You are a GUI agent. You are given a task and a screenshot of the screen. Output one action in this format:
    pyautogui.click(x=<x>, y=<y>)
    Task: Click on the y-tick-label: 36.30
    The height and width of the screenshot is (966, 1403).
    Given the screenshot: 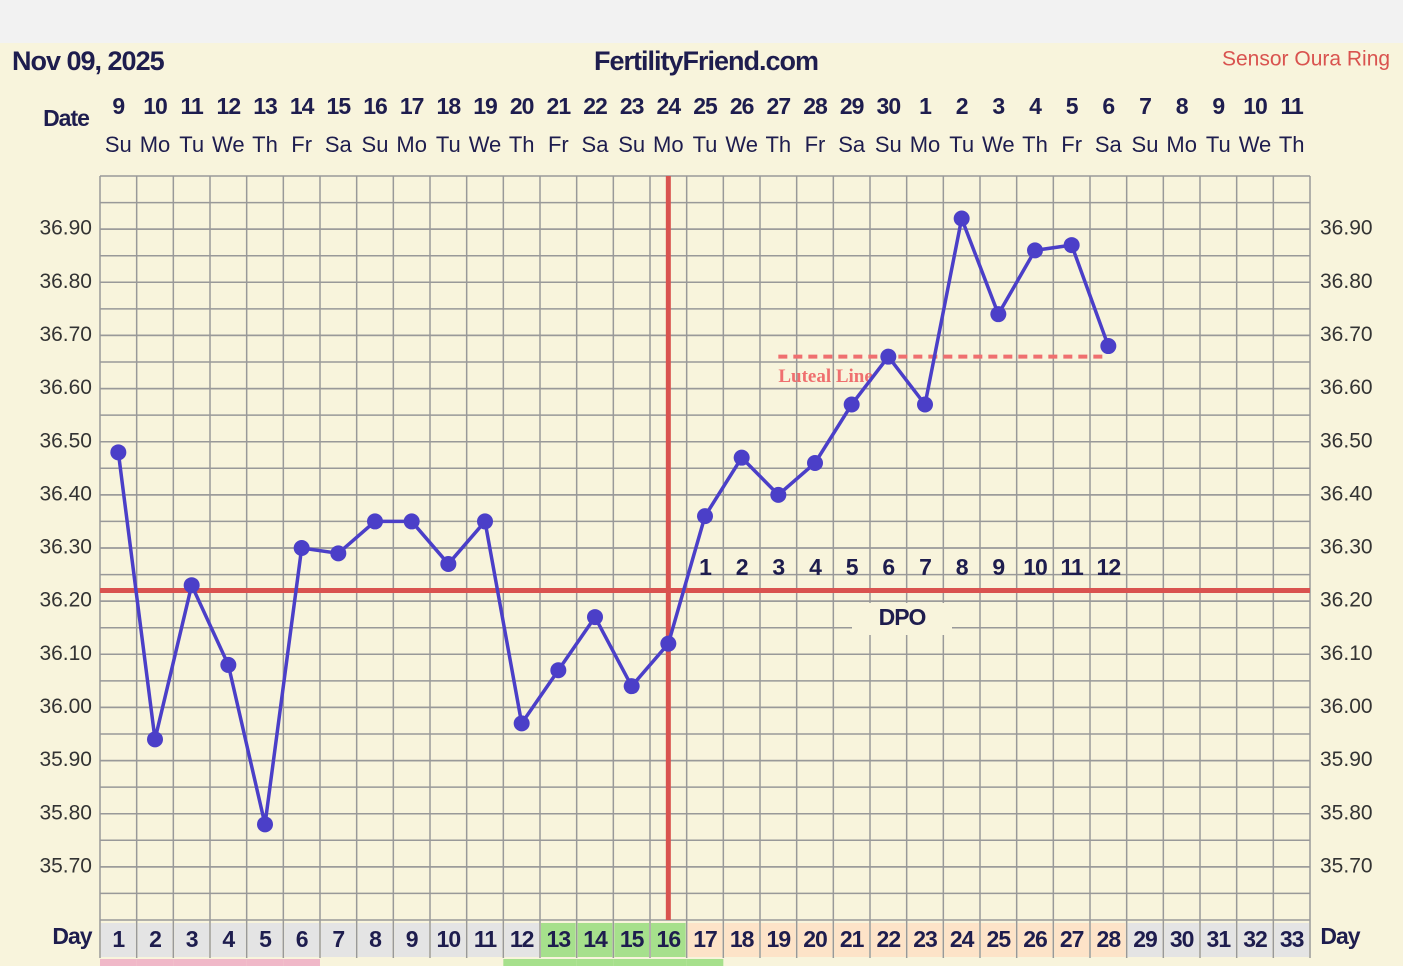 What is the action you would take?
    pyautogui.click(x=65, y=547)
    